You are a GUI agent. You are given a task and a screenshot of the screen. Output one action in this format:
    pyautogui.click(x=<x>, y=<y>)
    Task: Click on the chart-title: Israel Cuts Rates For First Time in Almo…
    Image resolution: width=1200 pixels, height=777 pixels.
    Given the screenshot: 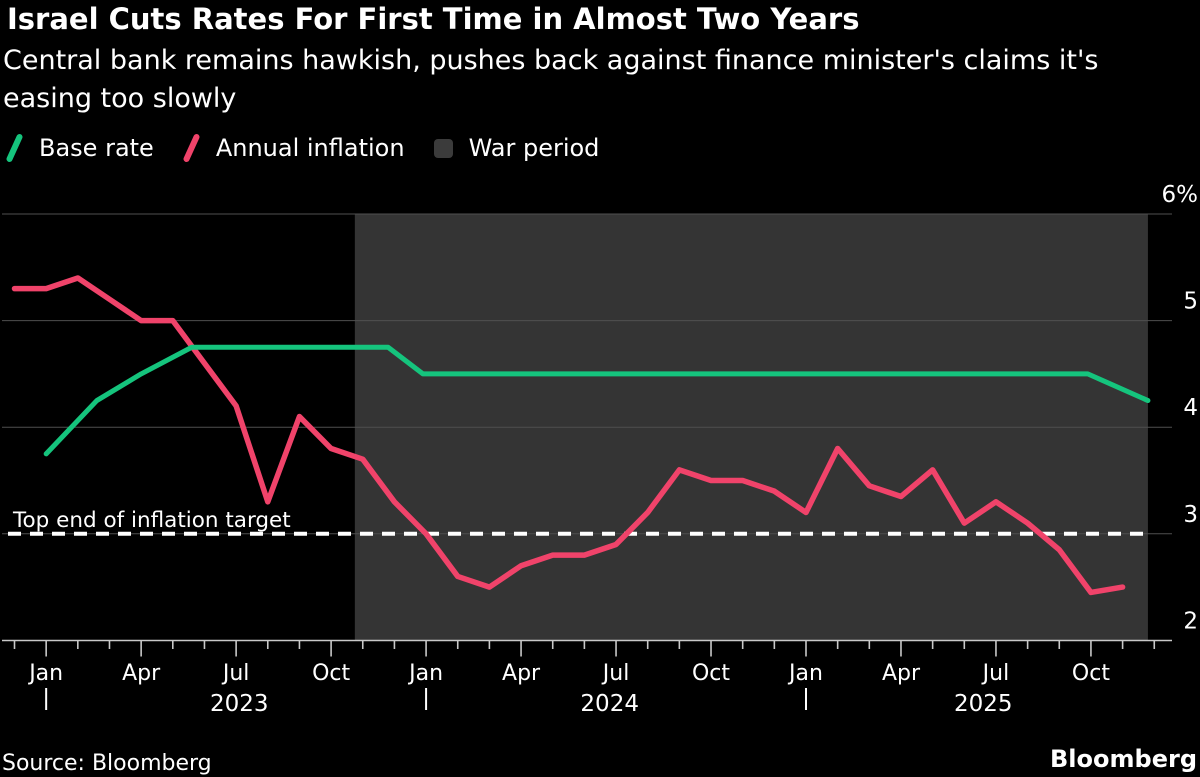 What is the action you would take?
    pyautogui.click(x=433, y=19)
    